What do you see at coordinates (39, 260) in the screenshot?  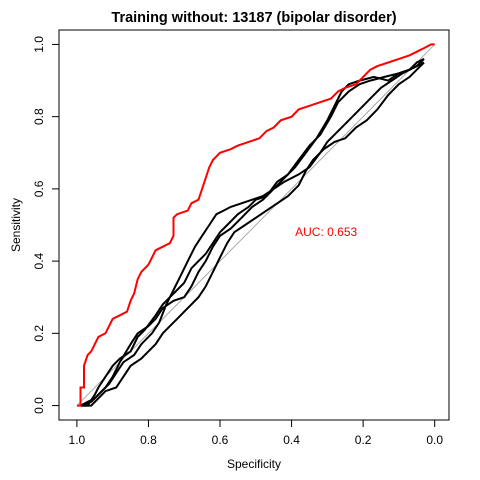 I see `y-tick-label: 0.4` at bounding box center [39, 260].